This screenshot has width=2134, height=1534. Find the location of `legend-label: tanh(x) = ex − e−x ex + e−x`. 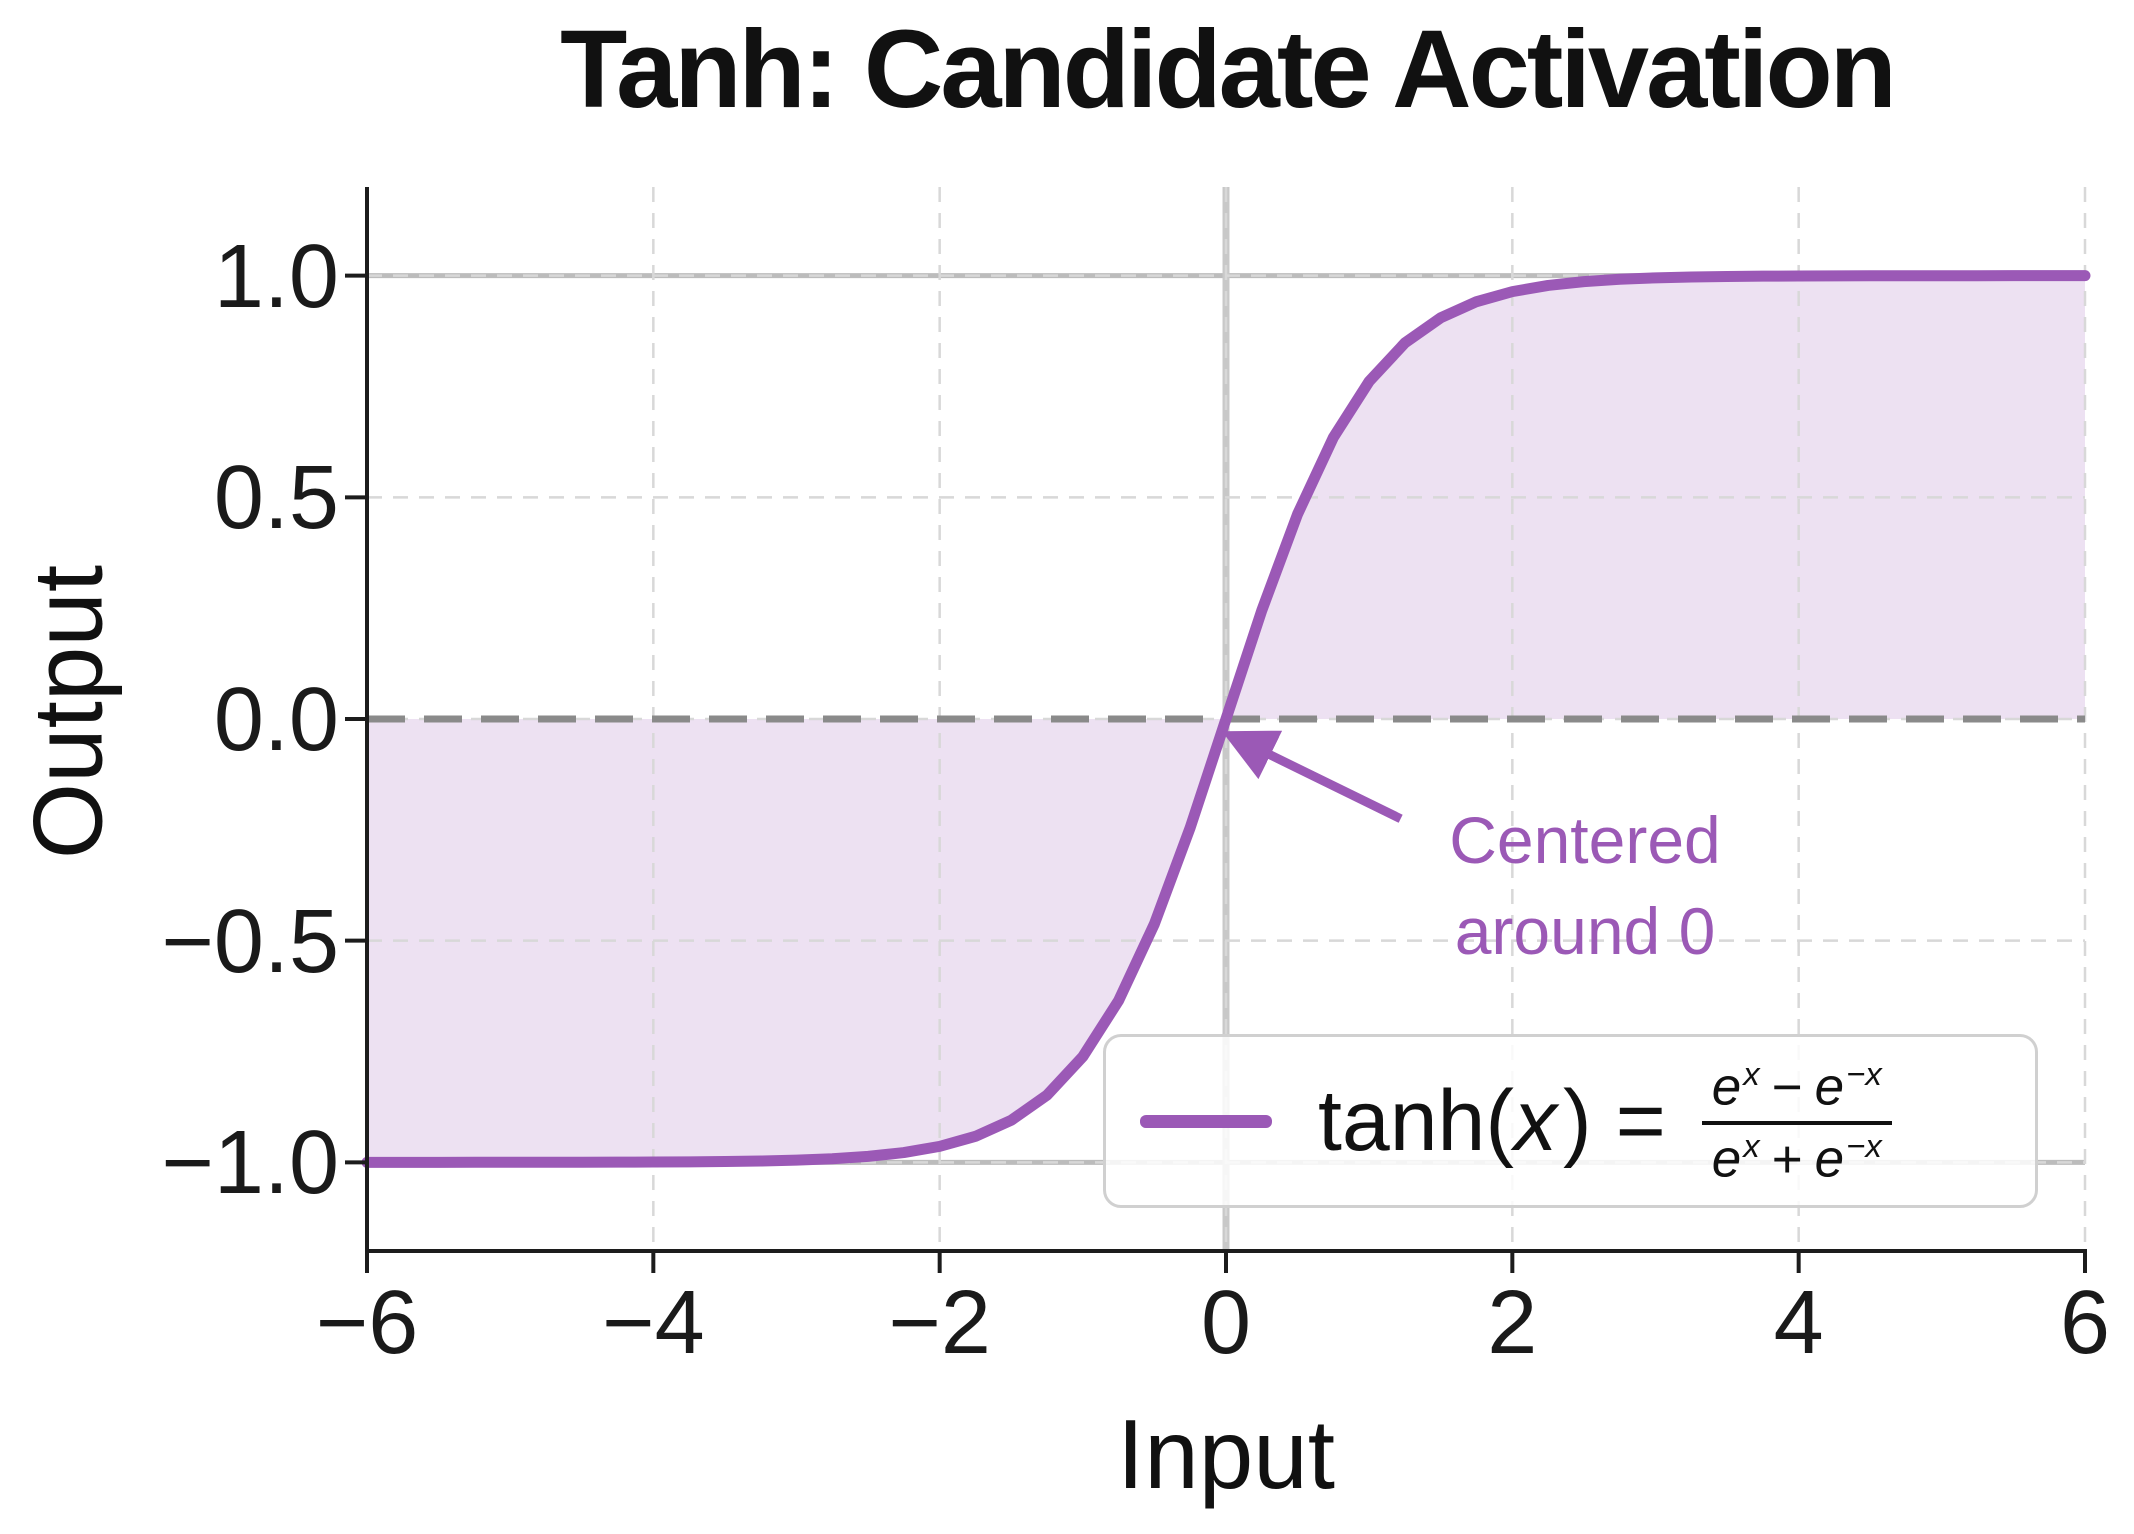

legend-label: tanh(x) = ex − e−x ex + e−x is located at coordinates (1605, 1120).